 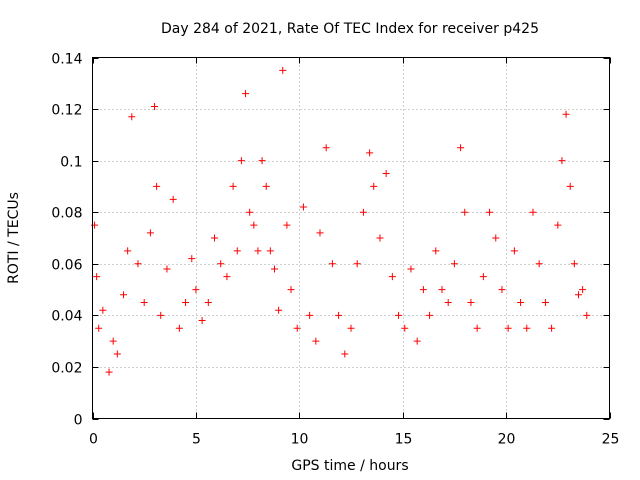 What do you see at coordinates (66, 240) in the screenshot?
I see `y-tick-labels: 0 0.02 0.04 0.06 0.08 0.1 0.12 0.14` at bounding box center [66, 240].